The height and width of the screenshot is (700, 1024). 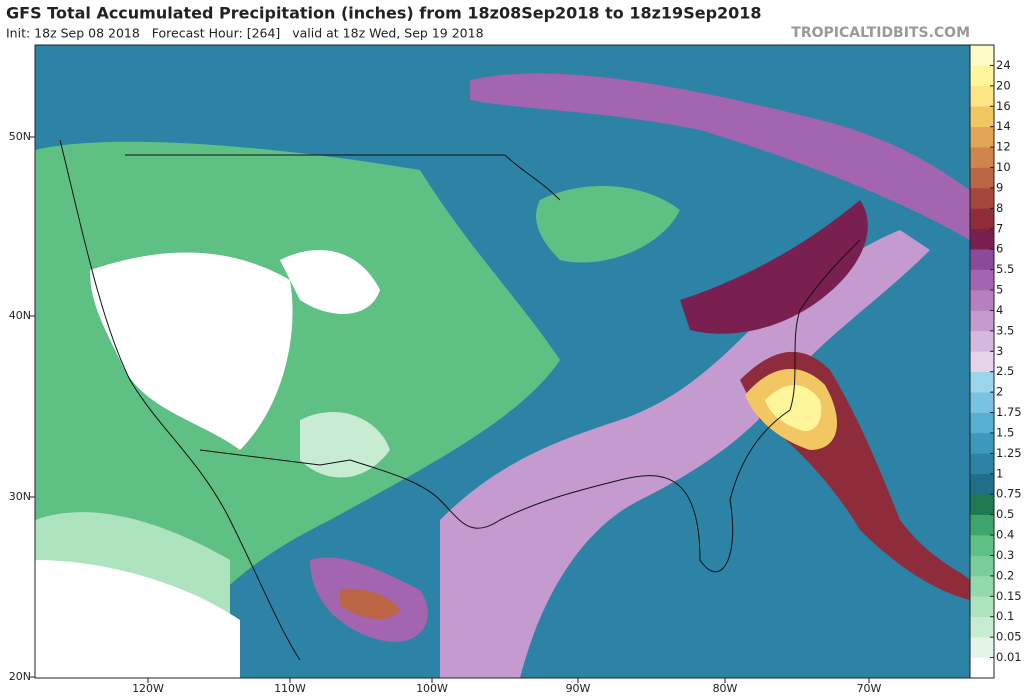 I want to click on colorbar-label: 1, so click(x=999, y=473).